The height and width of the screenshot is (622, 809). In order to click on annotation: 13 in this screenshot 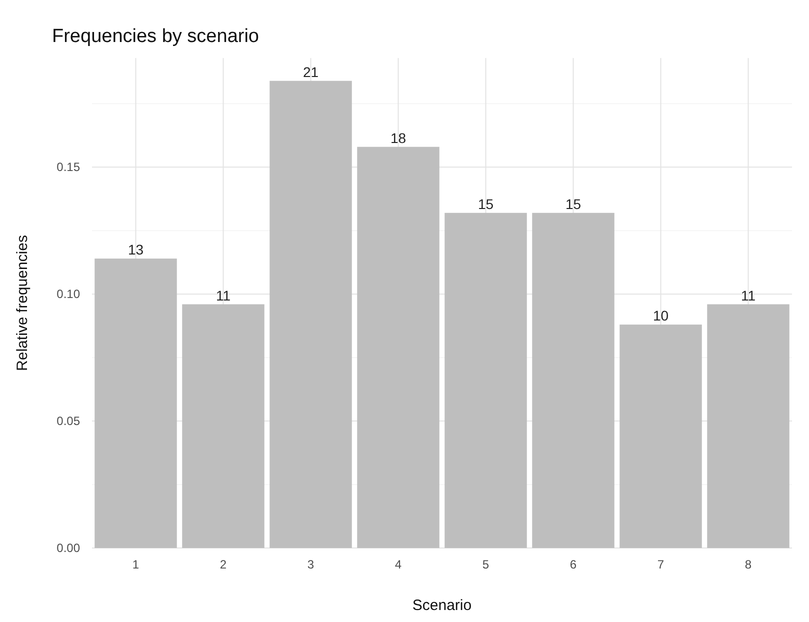, I will do `click(136, 250)`.